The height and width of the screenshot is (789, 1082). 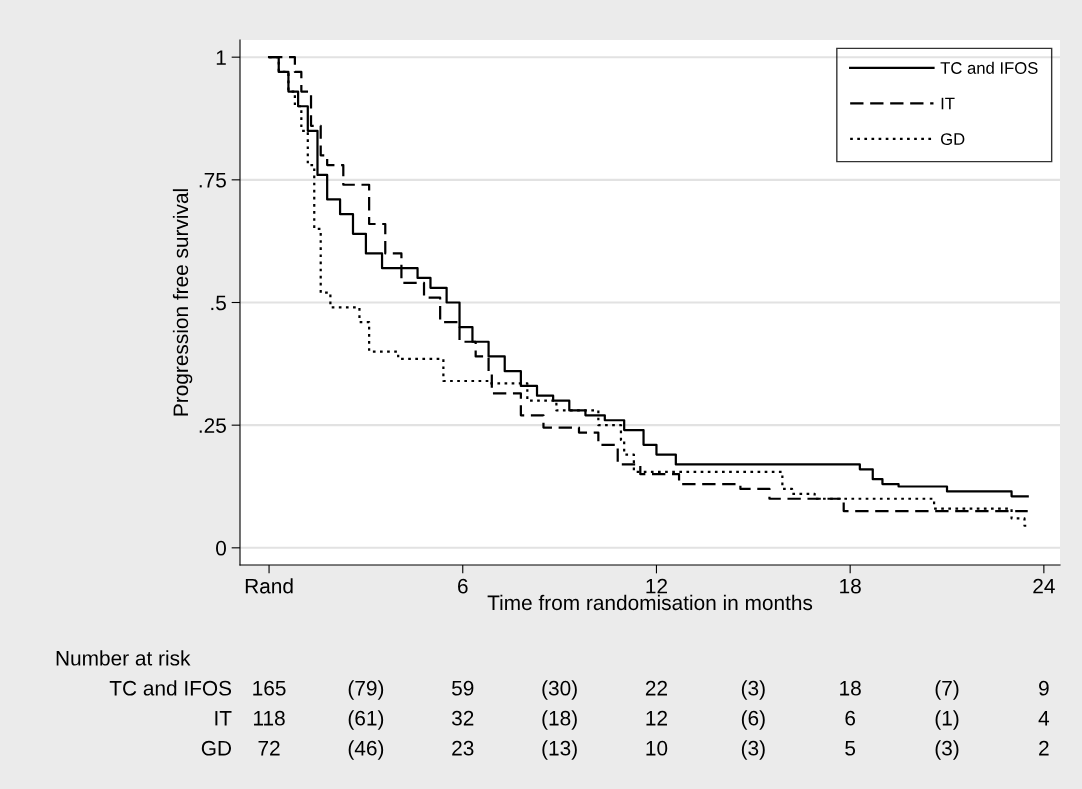 I want to click on text: 12, so click(x=656, y=718).